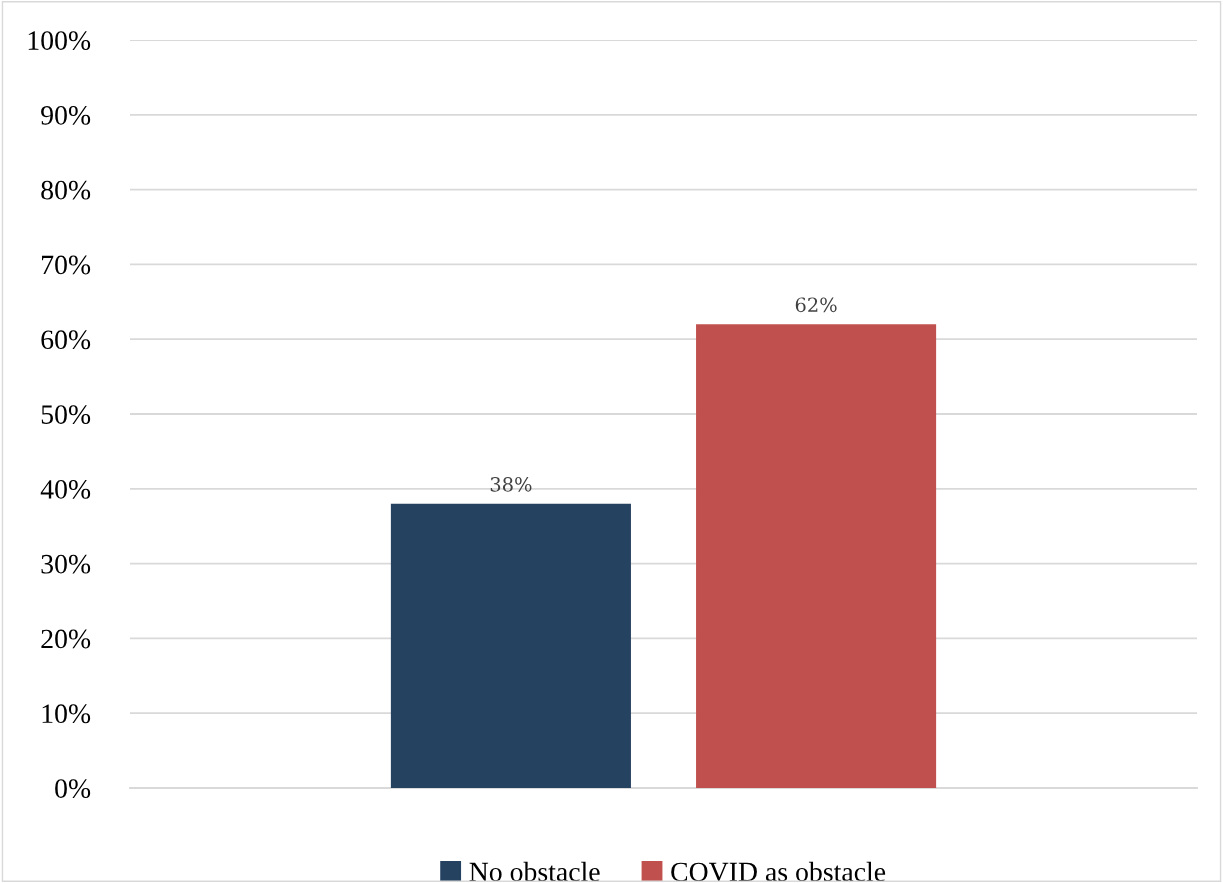 This screenshot has width=1223, height=883. I want to click on legend-label: No obstacle, so click(534, 871).